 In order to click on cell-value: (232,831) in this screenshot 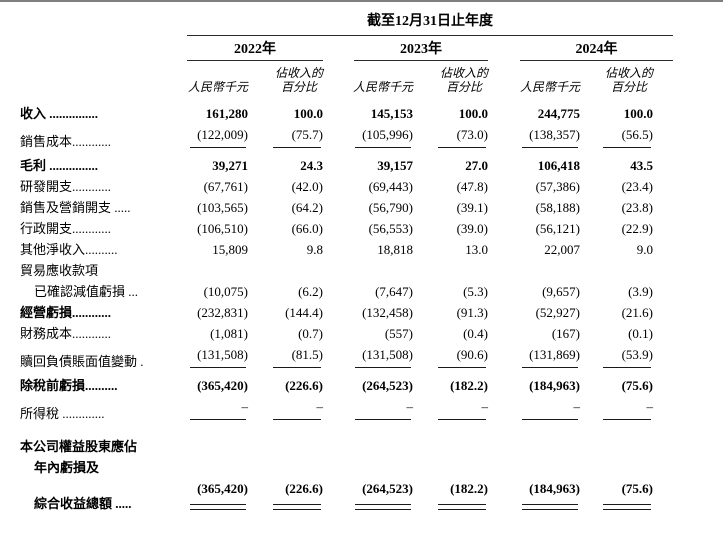, I will do `click(222, 312)`.